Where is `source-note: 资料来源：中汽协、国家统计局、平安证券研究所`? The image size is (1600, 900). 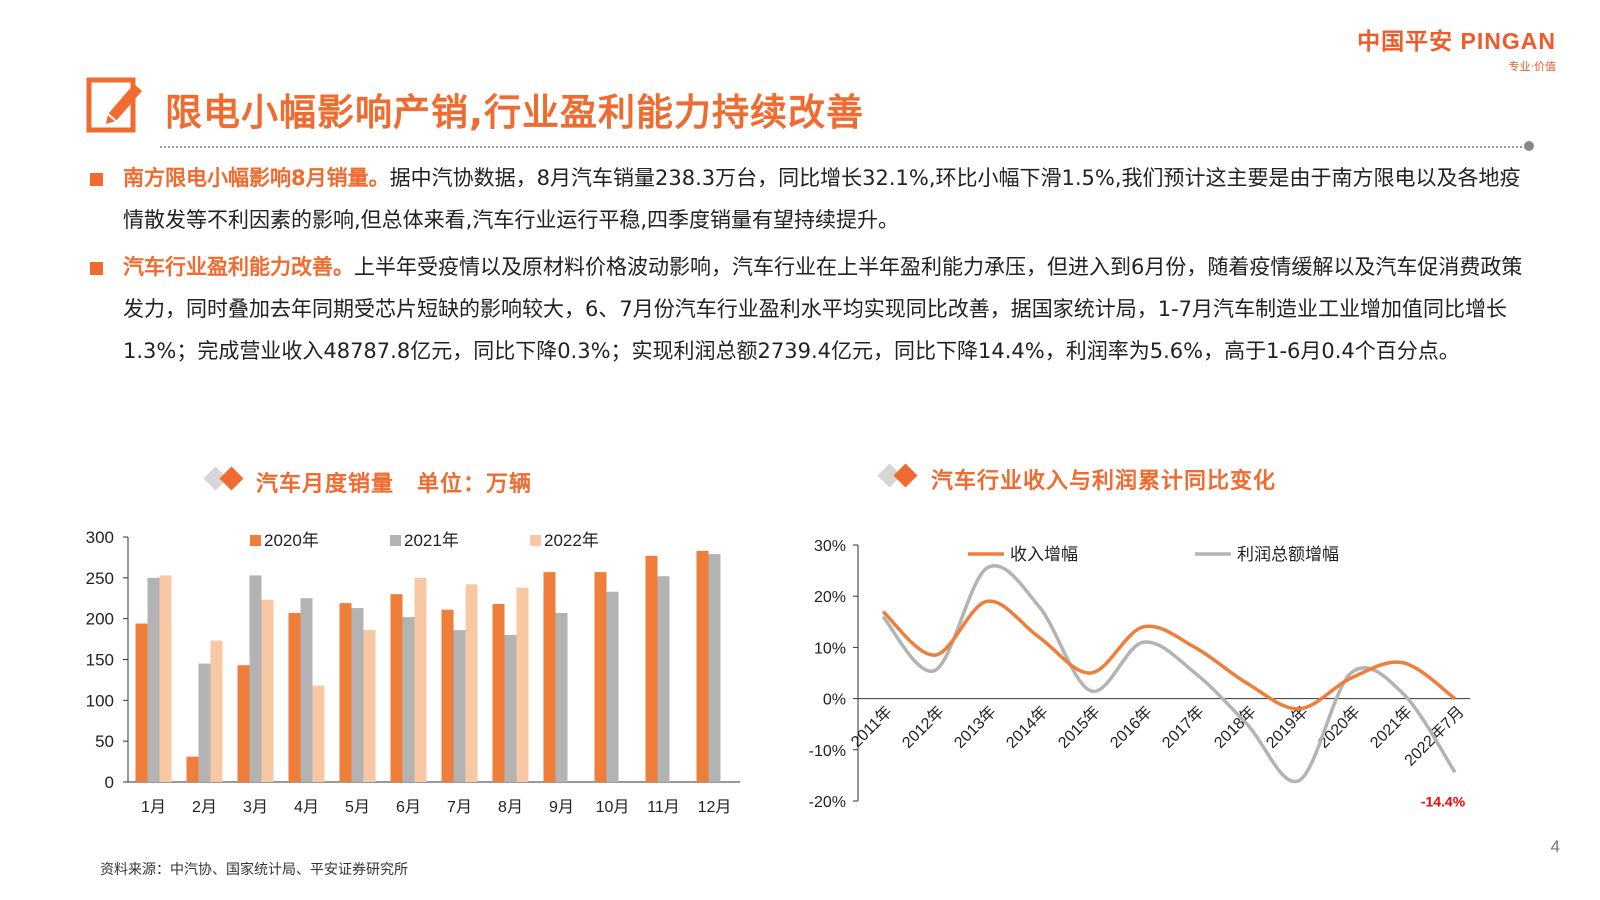
source-note: 资料来源：中汽协、国家统计局、平安证券研究所 is located at coordinates (254, 870).